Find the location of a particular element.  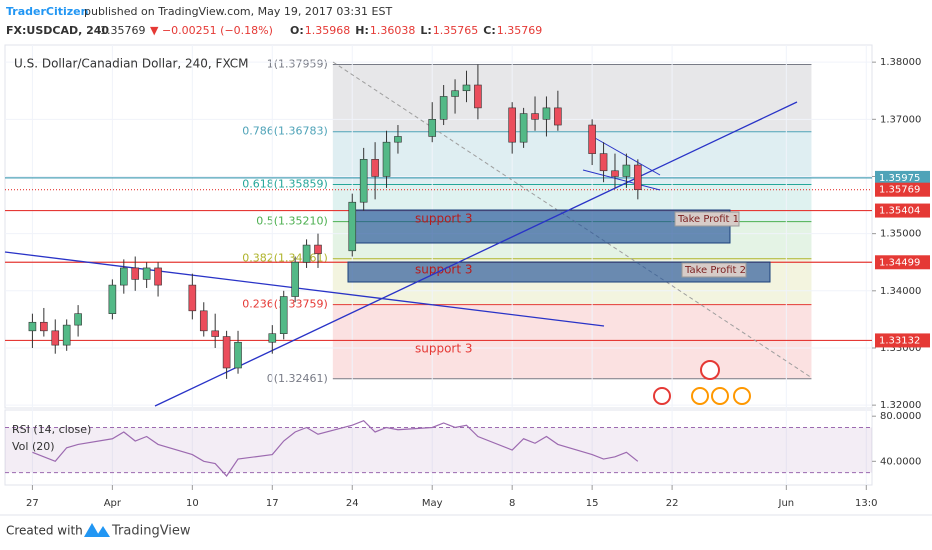

price-tag-label: 1.35975 is located at coordinates (899, 178).